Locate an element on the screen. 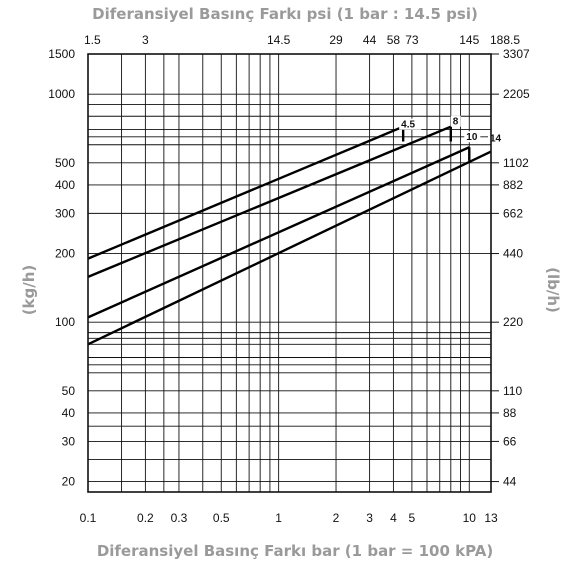 The width and height of the screenshot is (583, 568). y-tick-label-right: 440 is located at coordinates (513, 254).